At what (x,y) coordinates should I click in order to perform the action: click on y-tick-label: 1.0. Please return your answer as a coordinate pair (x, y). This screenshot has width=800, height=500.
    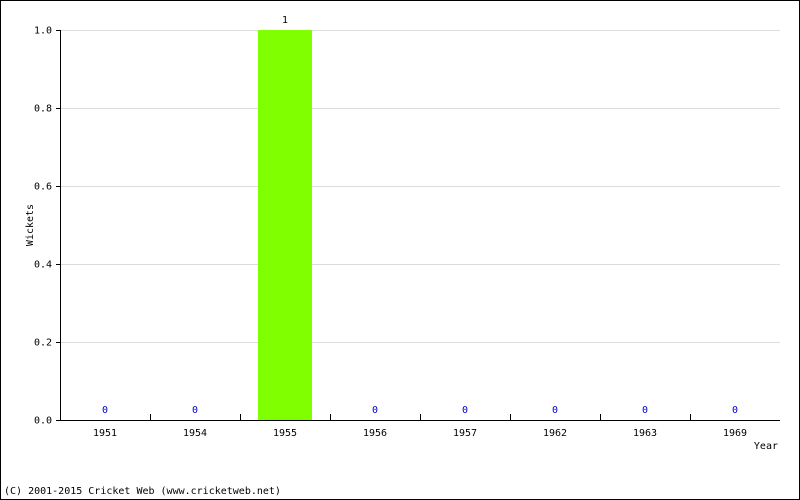
    Looking at the image, I should click on (43, 31).